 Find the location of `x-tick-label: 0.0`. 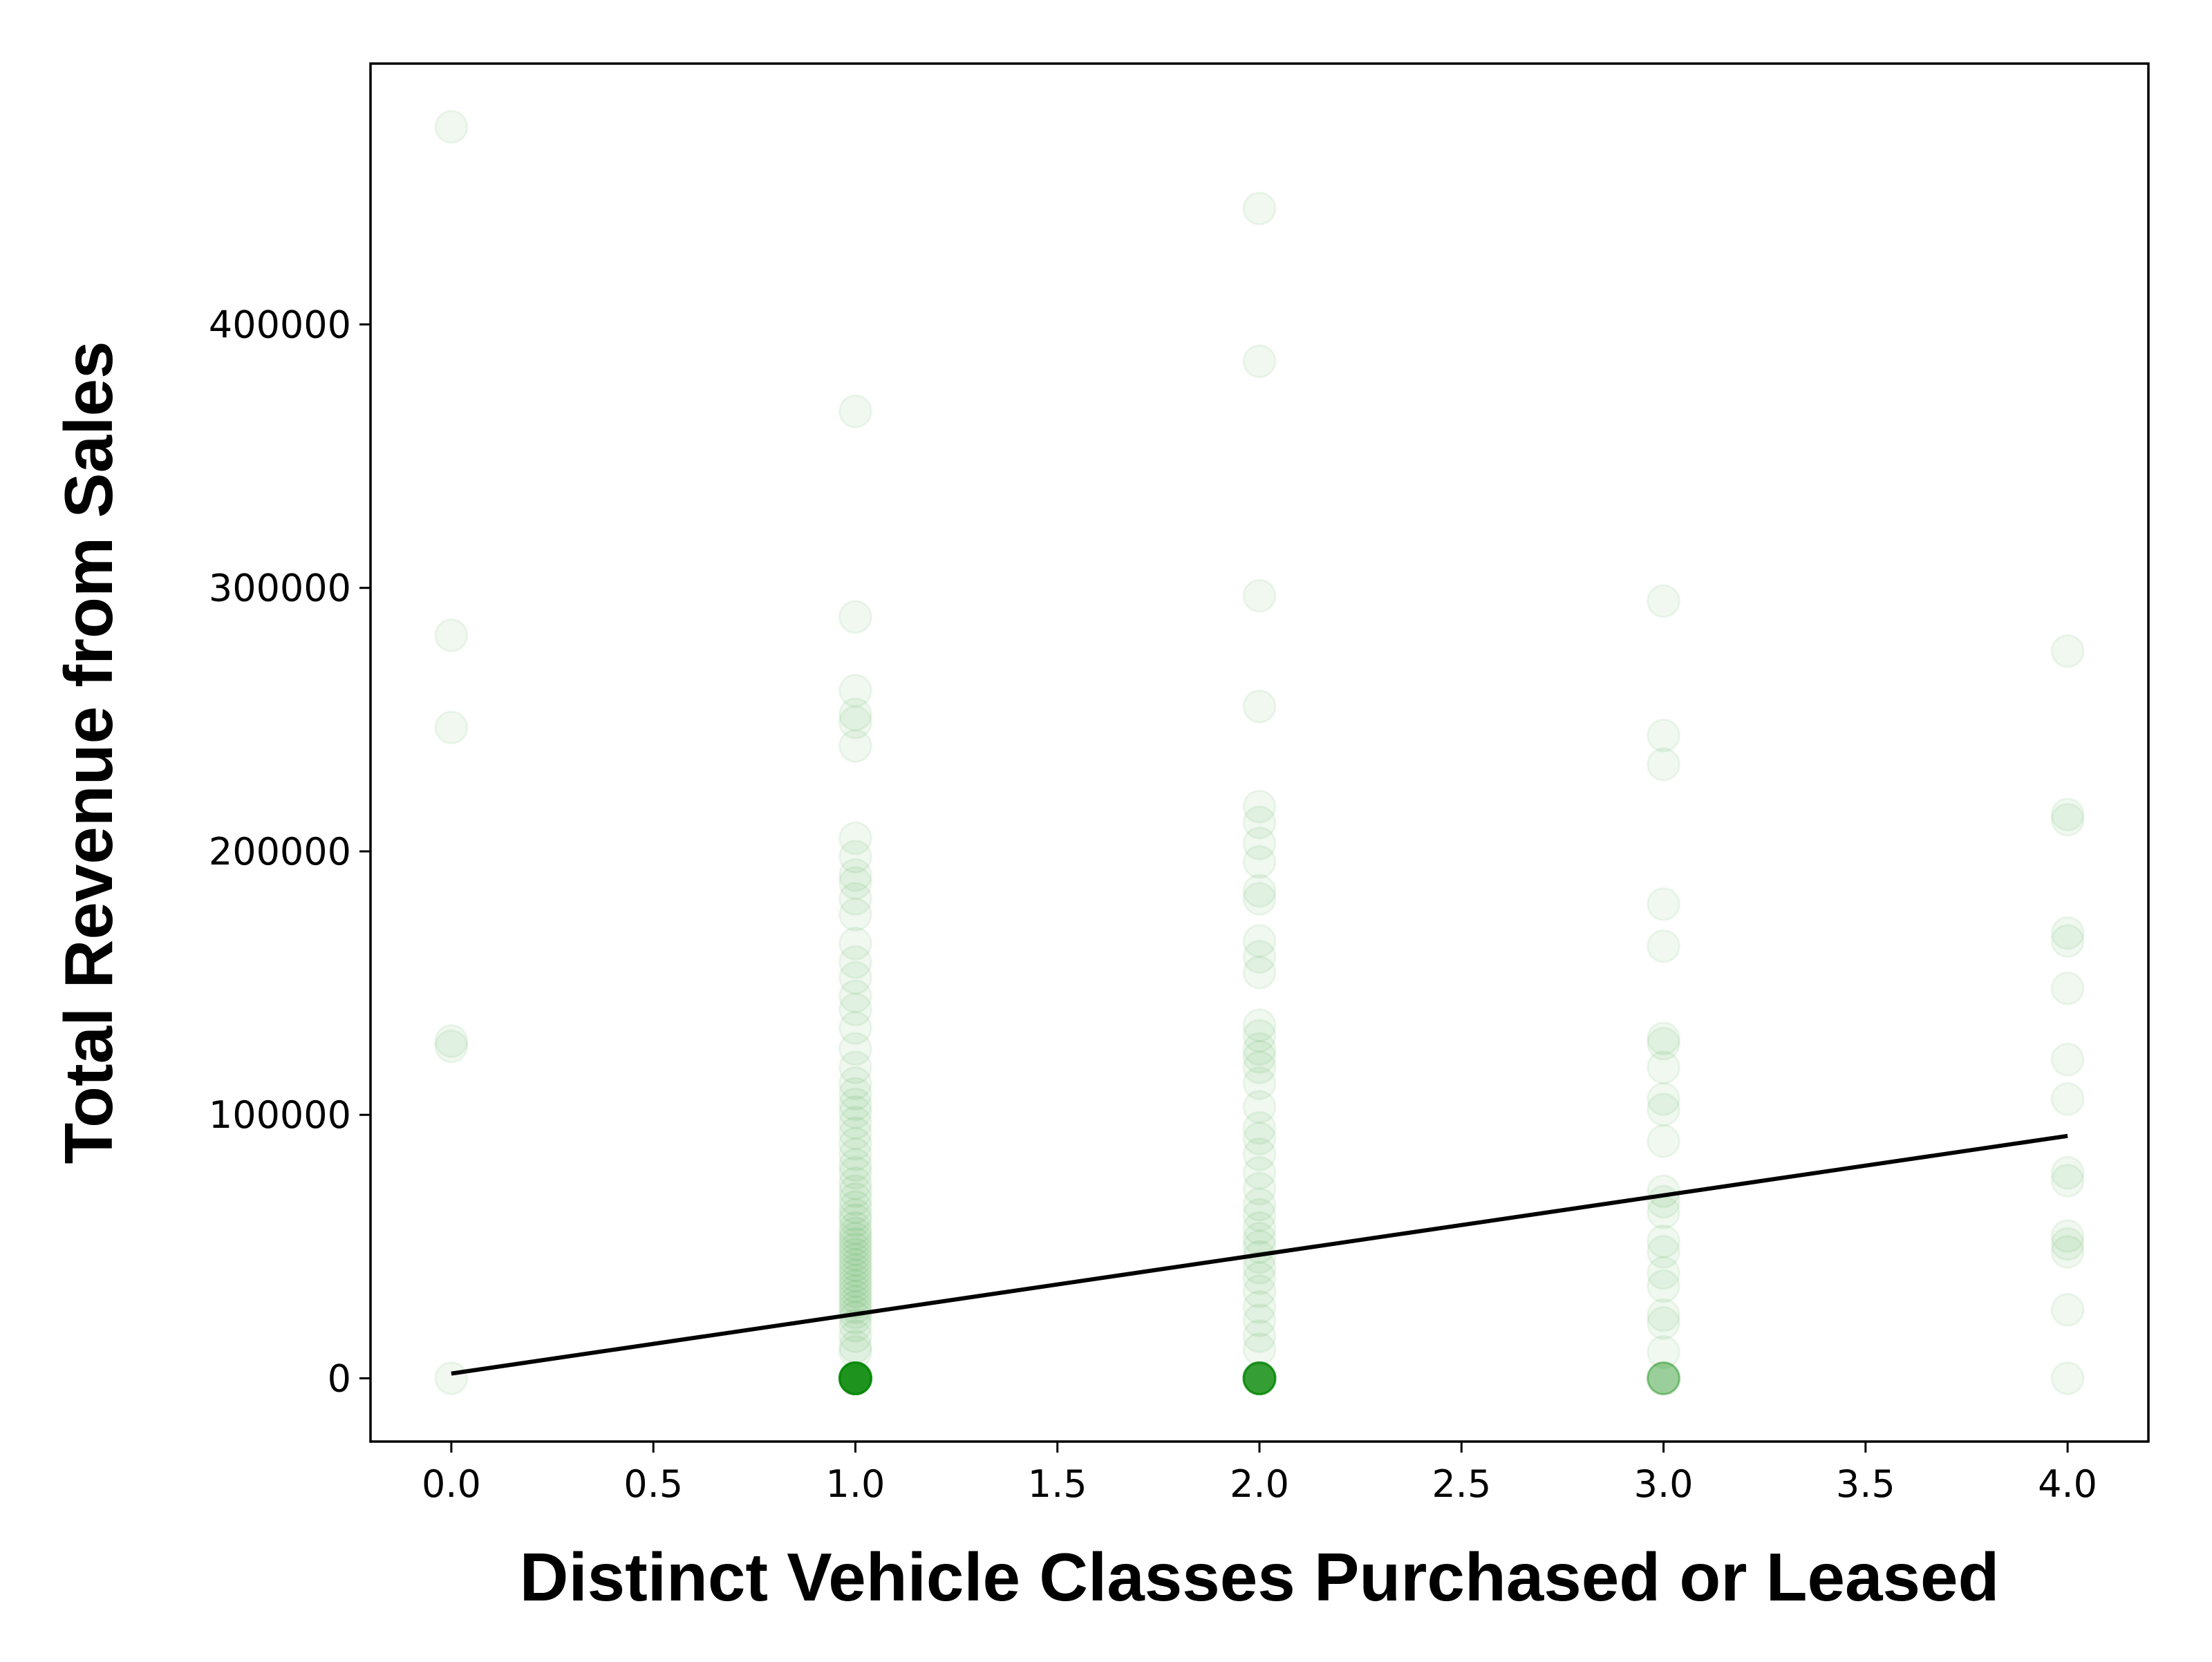

x-tick-label: 0.0 is located at coordinates (452, 1484).